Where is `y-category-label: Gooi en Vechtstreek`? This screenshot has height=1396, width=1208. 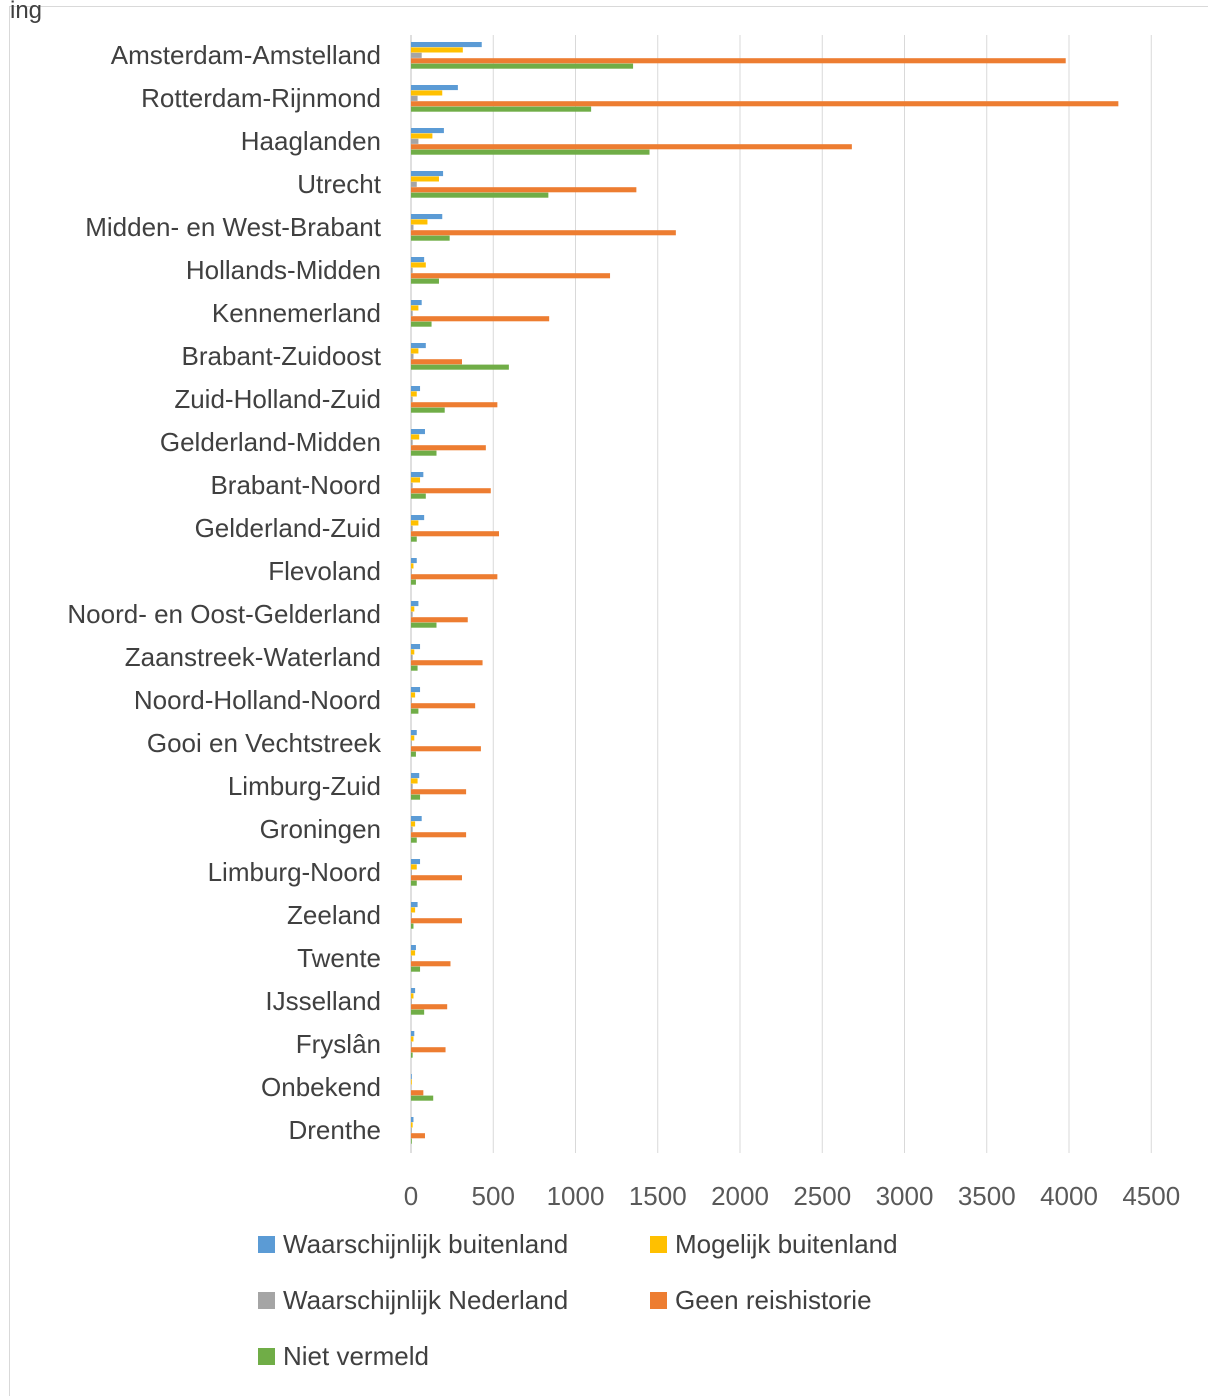 y-category-label: Gooi en Vechtstreek is located at coordinates (264, 743).